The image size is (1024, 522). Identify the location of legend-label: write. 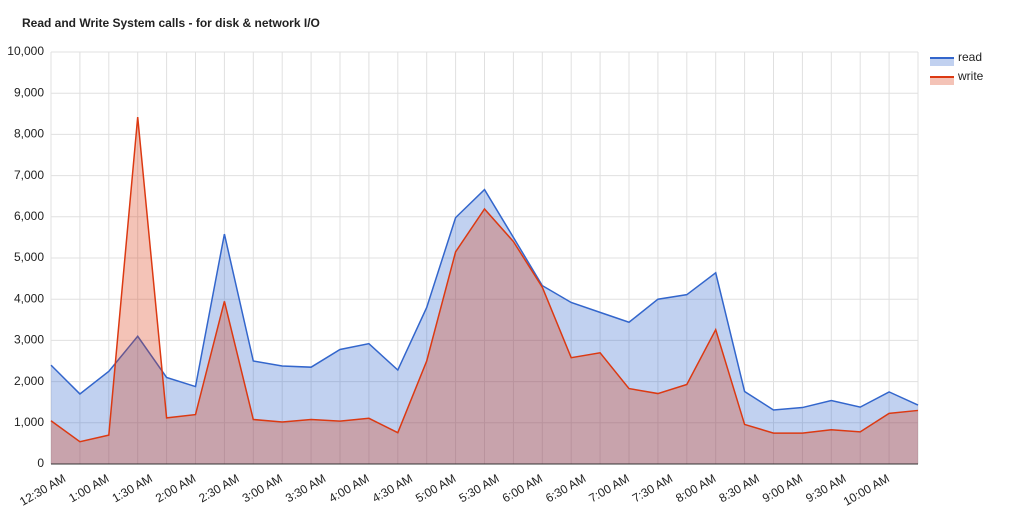
(970, 76).